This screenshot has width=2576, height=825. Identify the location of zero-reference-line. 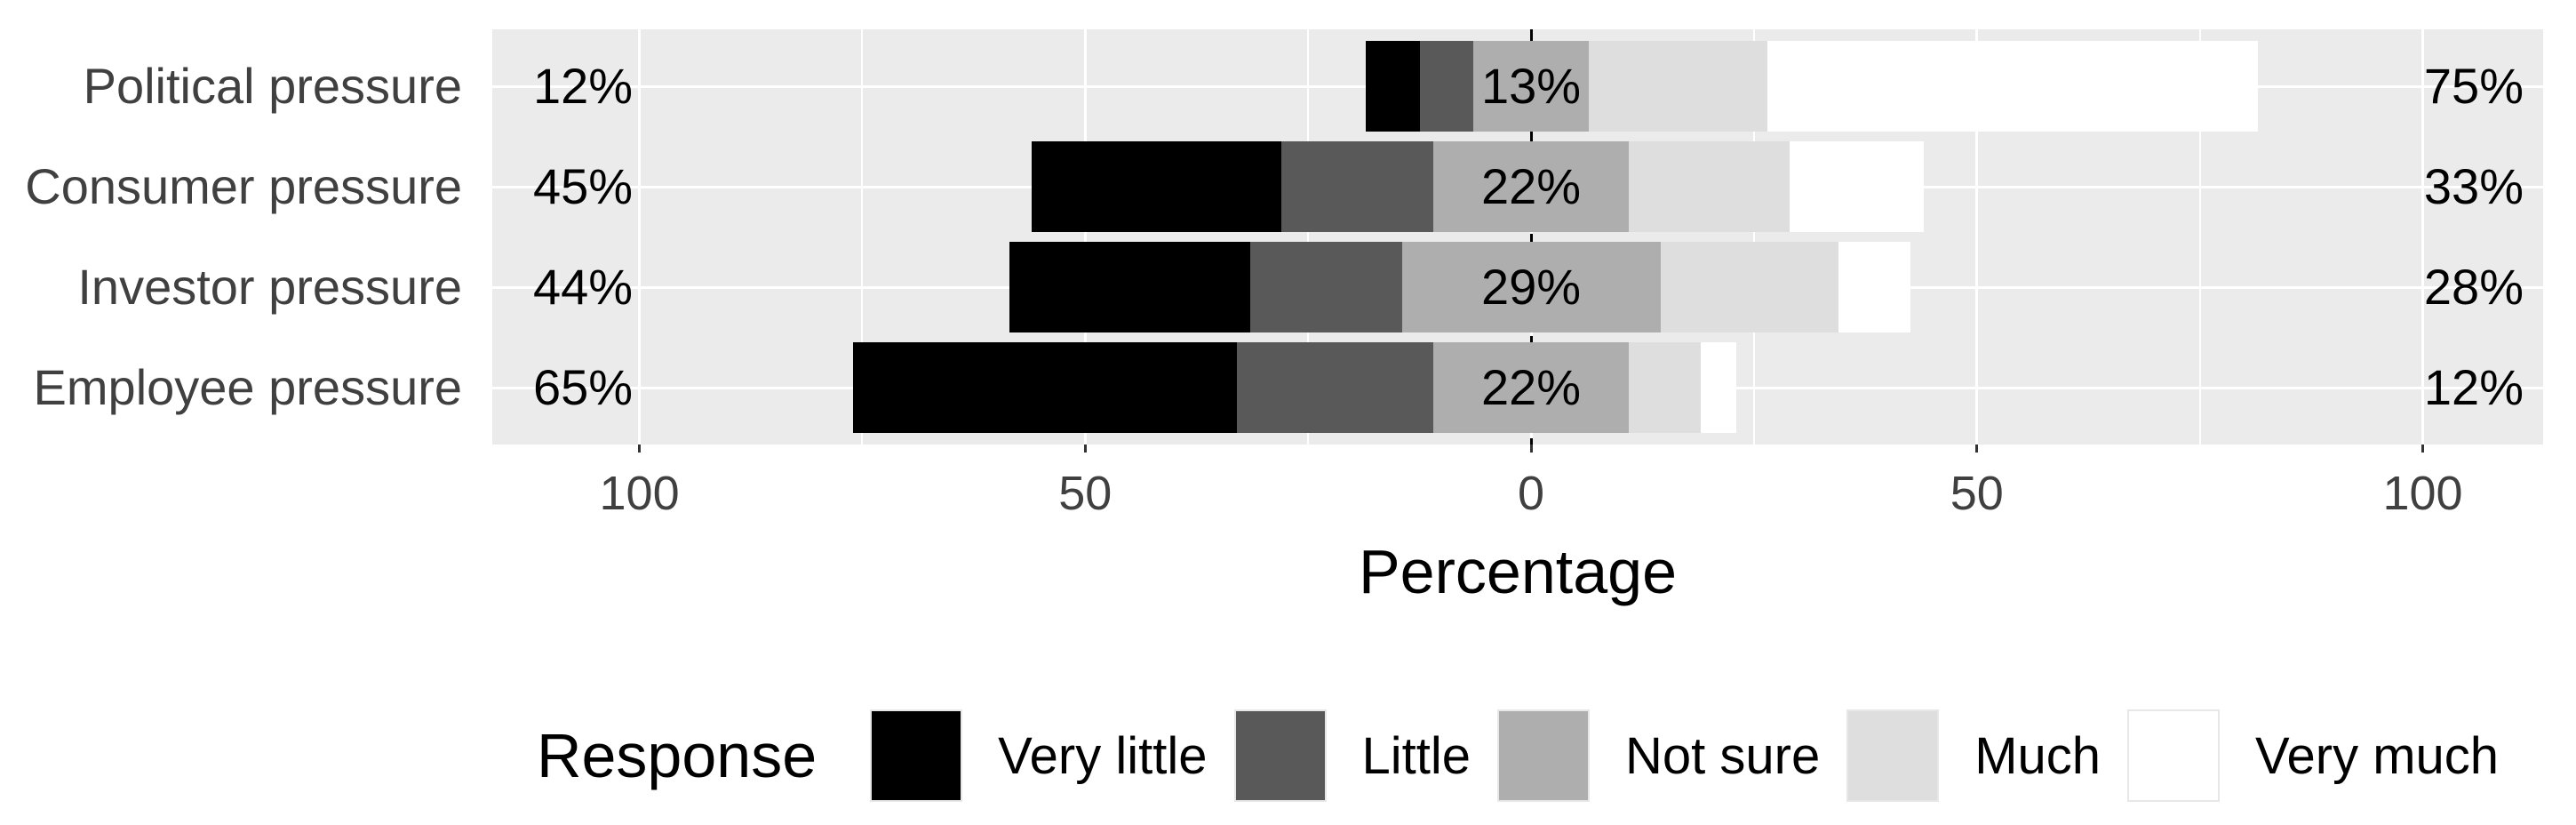
(1531, 237).